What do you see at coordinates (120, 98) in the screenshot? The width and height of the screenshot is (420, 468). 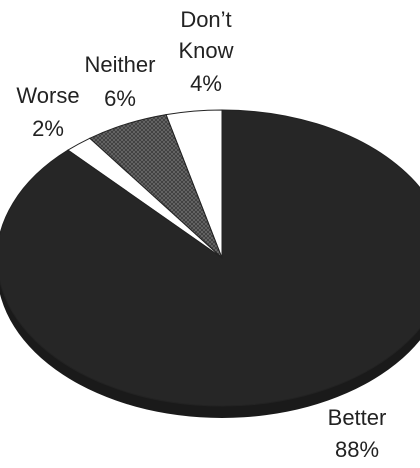 I see `slice-label-neither-pct: 6%` at bounding box center [120, 98].